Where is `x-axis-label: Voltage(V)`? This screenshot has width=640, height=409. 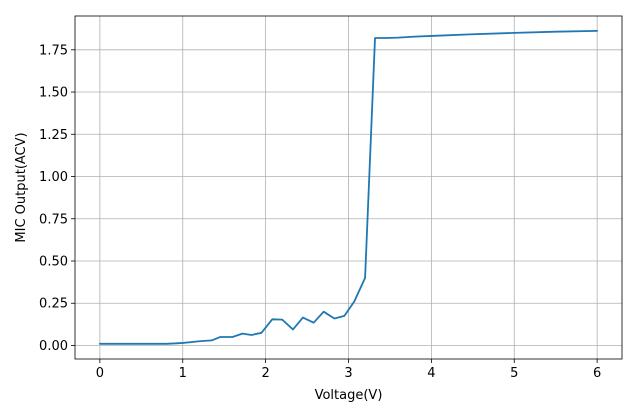 x-axis-label: Voltage(V) is located at coordinates (349, 395).